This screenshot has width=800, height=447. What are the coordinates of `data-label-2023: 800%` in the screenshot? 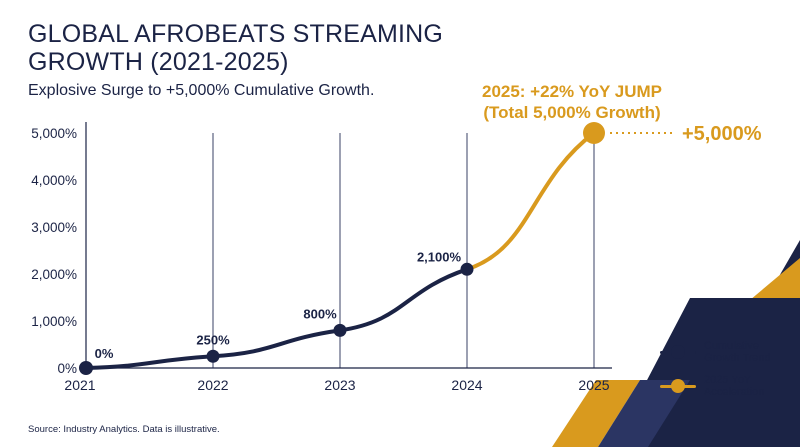 It's located at (320, 313).